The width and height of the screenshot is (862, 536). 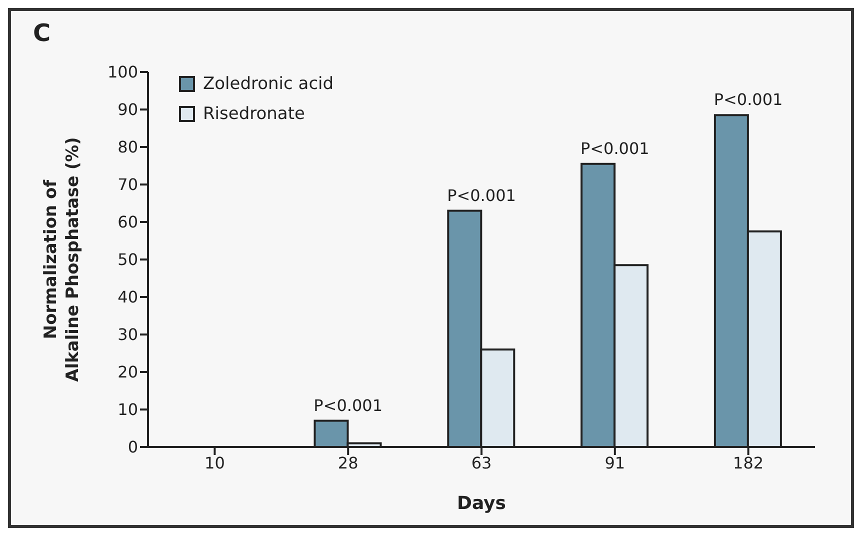 What do you see at coordinates (128, 147) in the screenshot?
I see `y-tick-label: 80` at bounding box center [128, 147].